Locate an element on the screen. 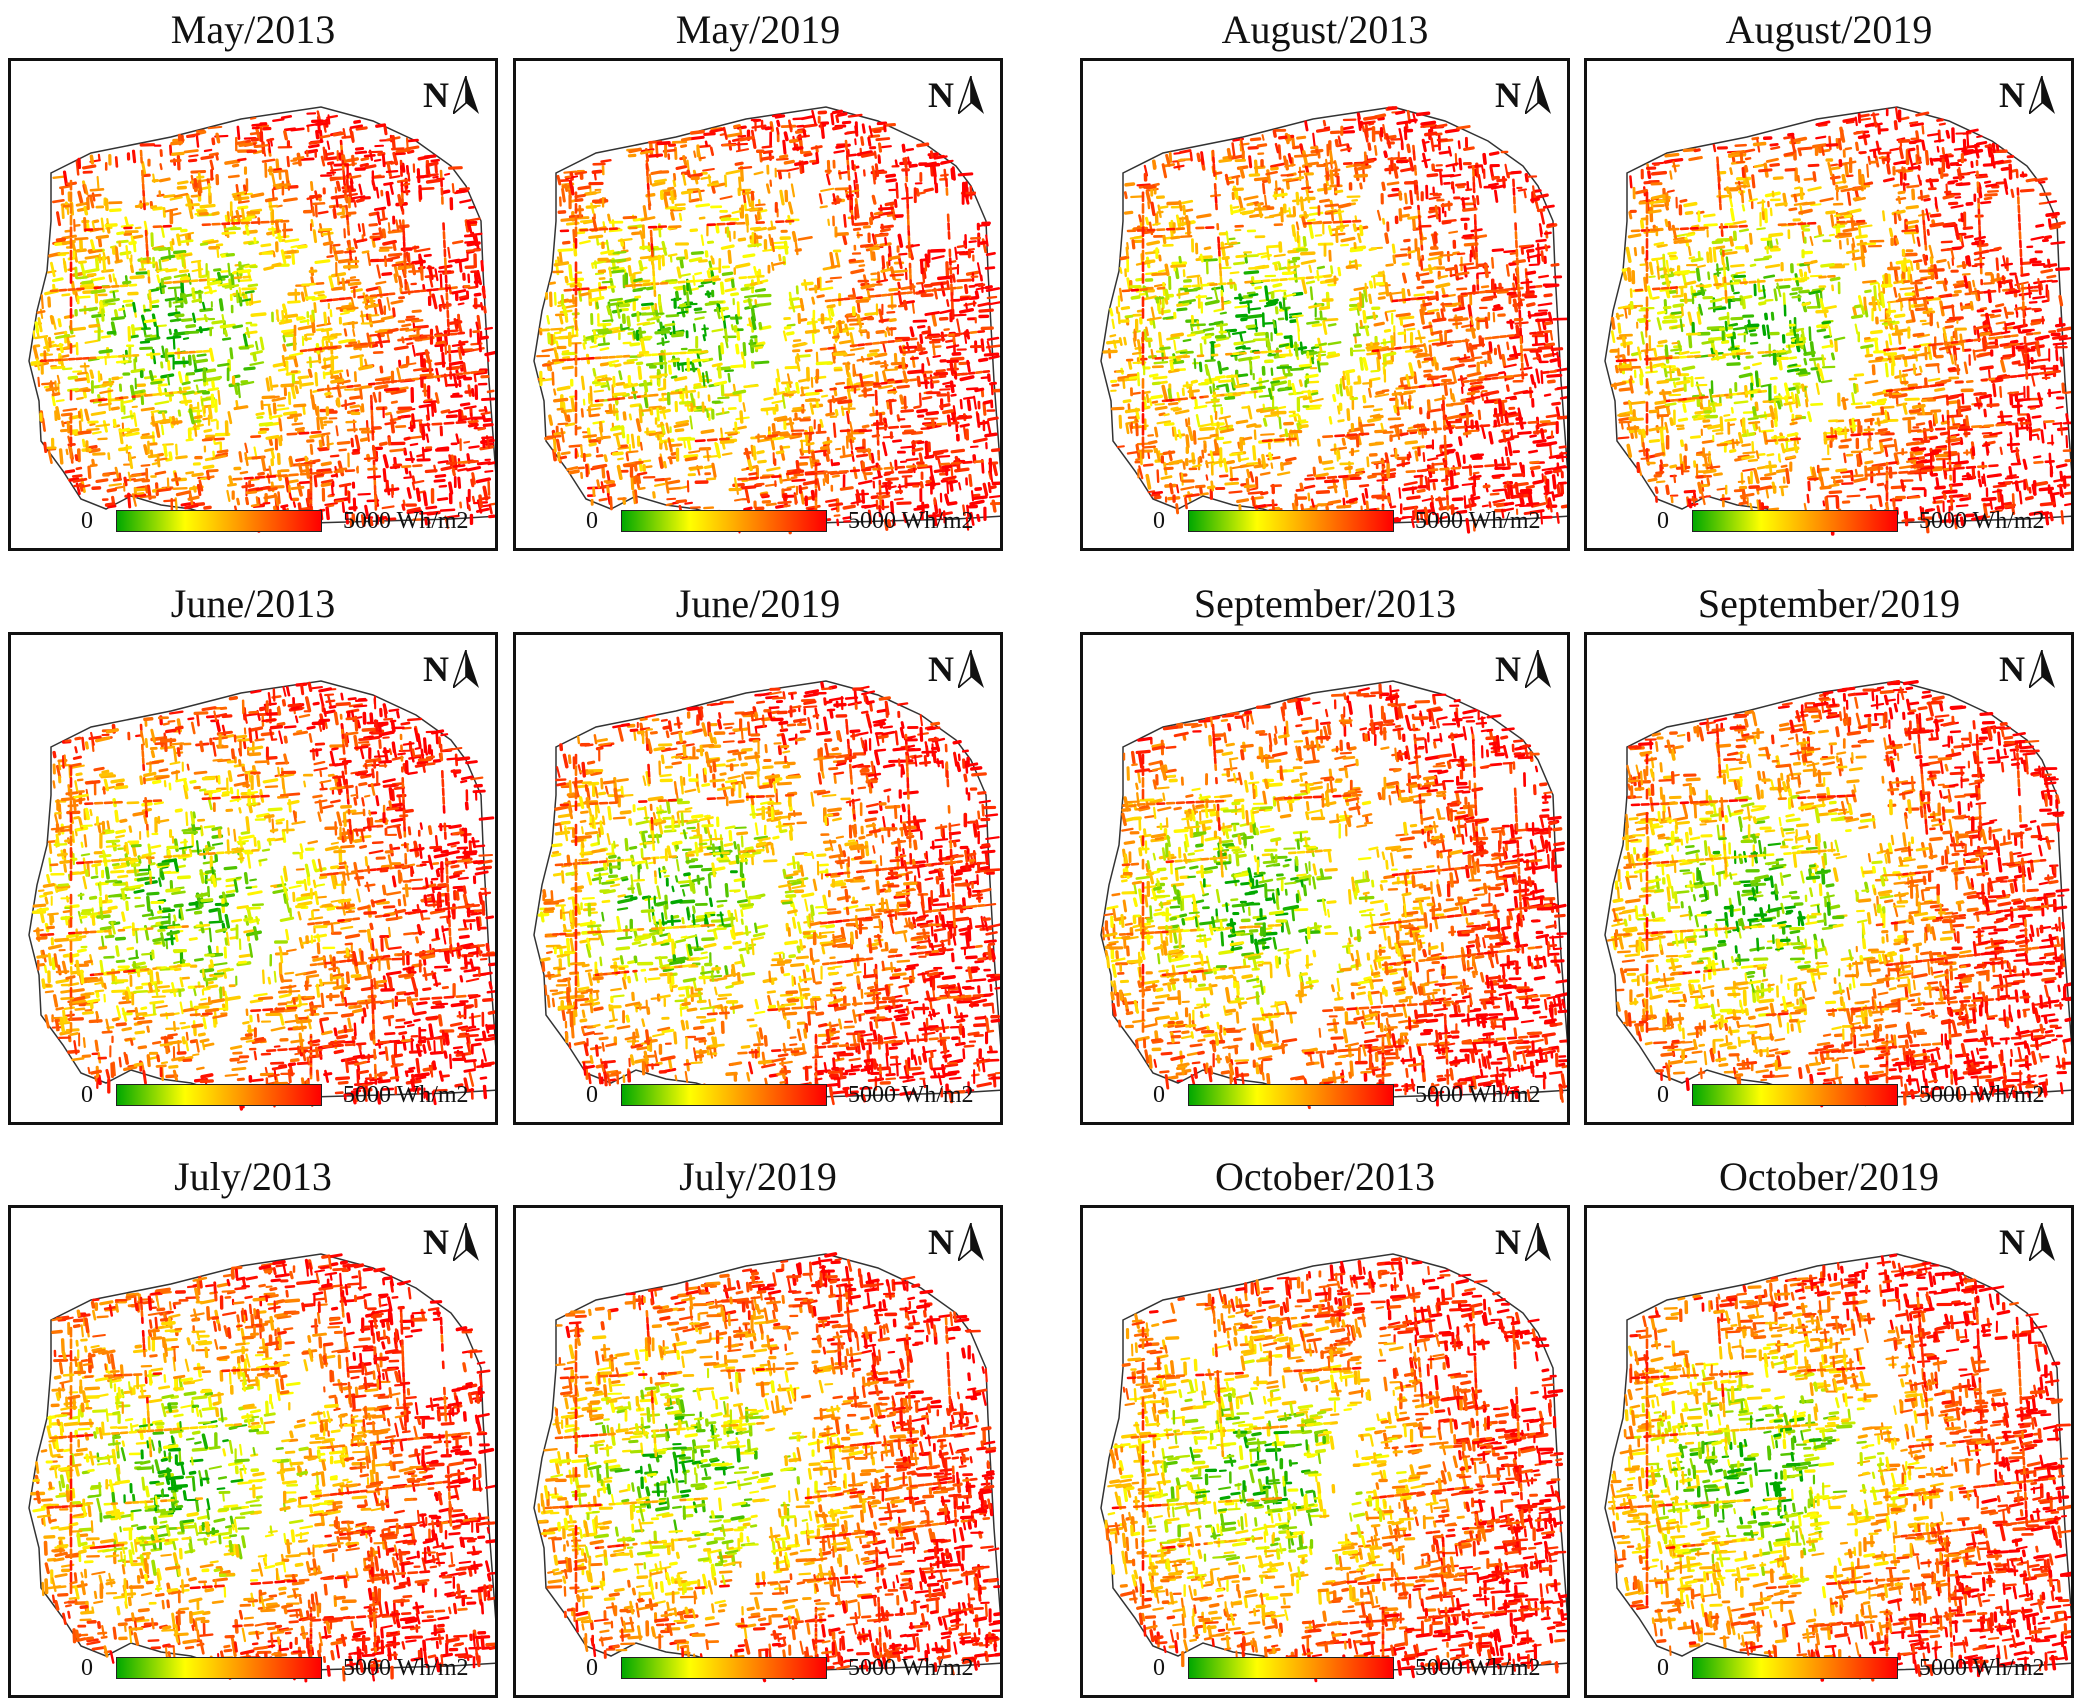 The width and height of the screenshot is (2083, 1702). panel-title: October/2019 is located at coordinates (1829, 1177).